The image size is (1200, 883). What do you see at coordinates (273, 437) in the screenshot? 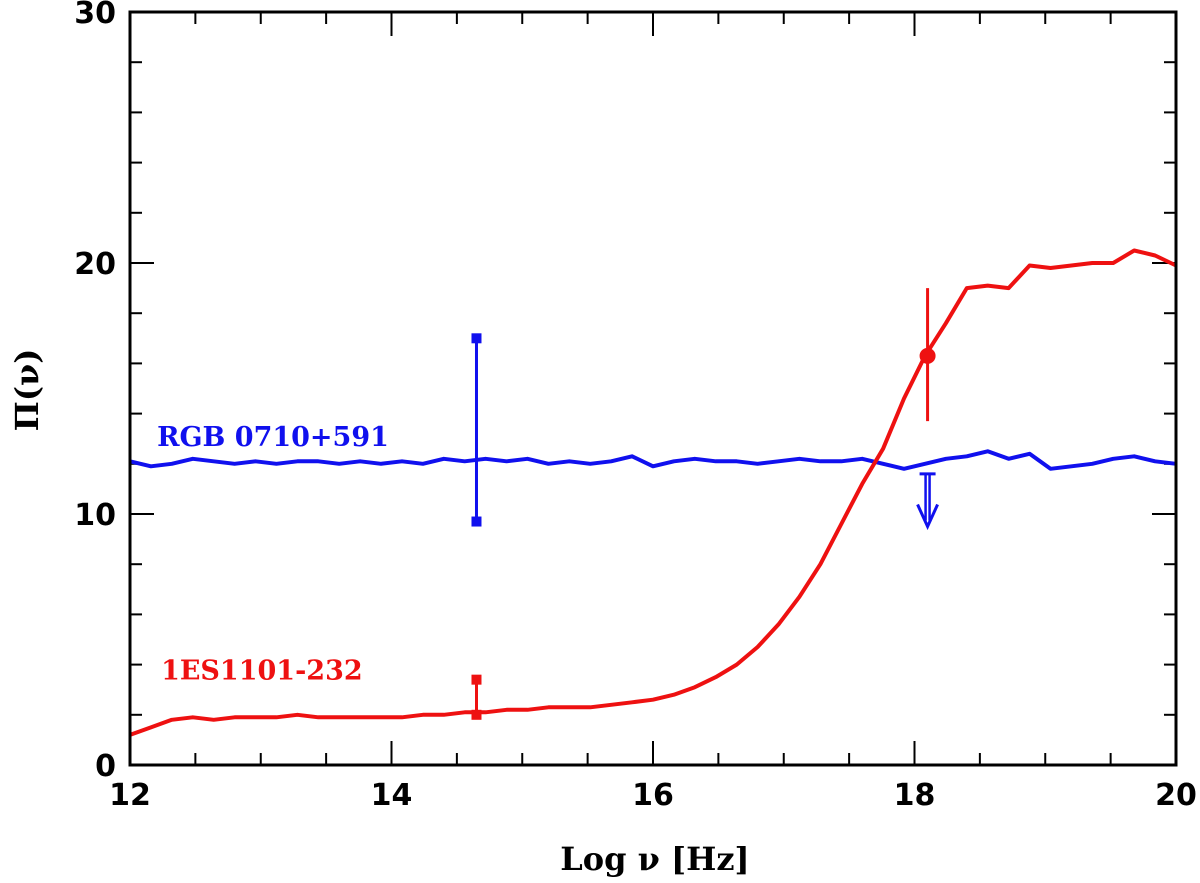
I see `series-label-rgb-0710-591: RGB 0710+591` at bounding box center [273, 437].